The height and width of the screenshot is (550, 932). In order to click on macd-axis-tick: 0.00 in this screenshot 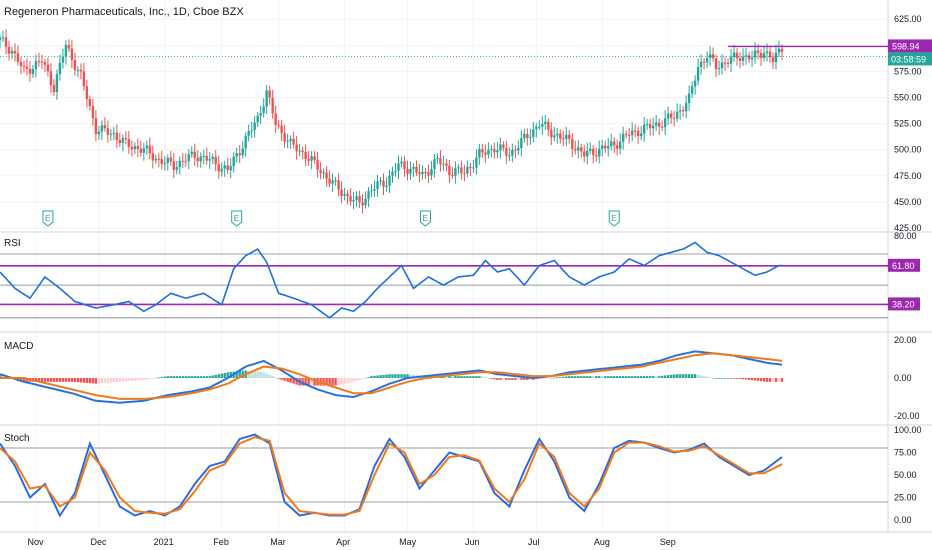, I will do `click(903, 378)`.